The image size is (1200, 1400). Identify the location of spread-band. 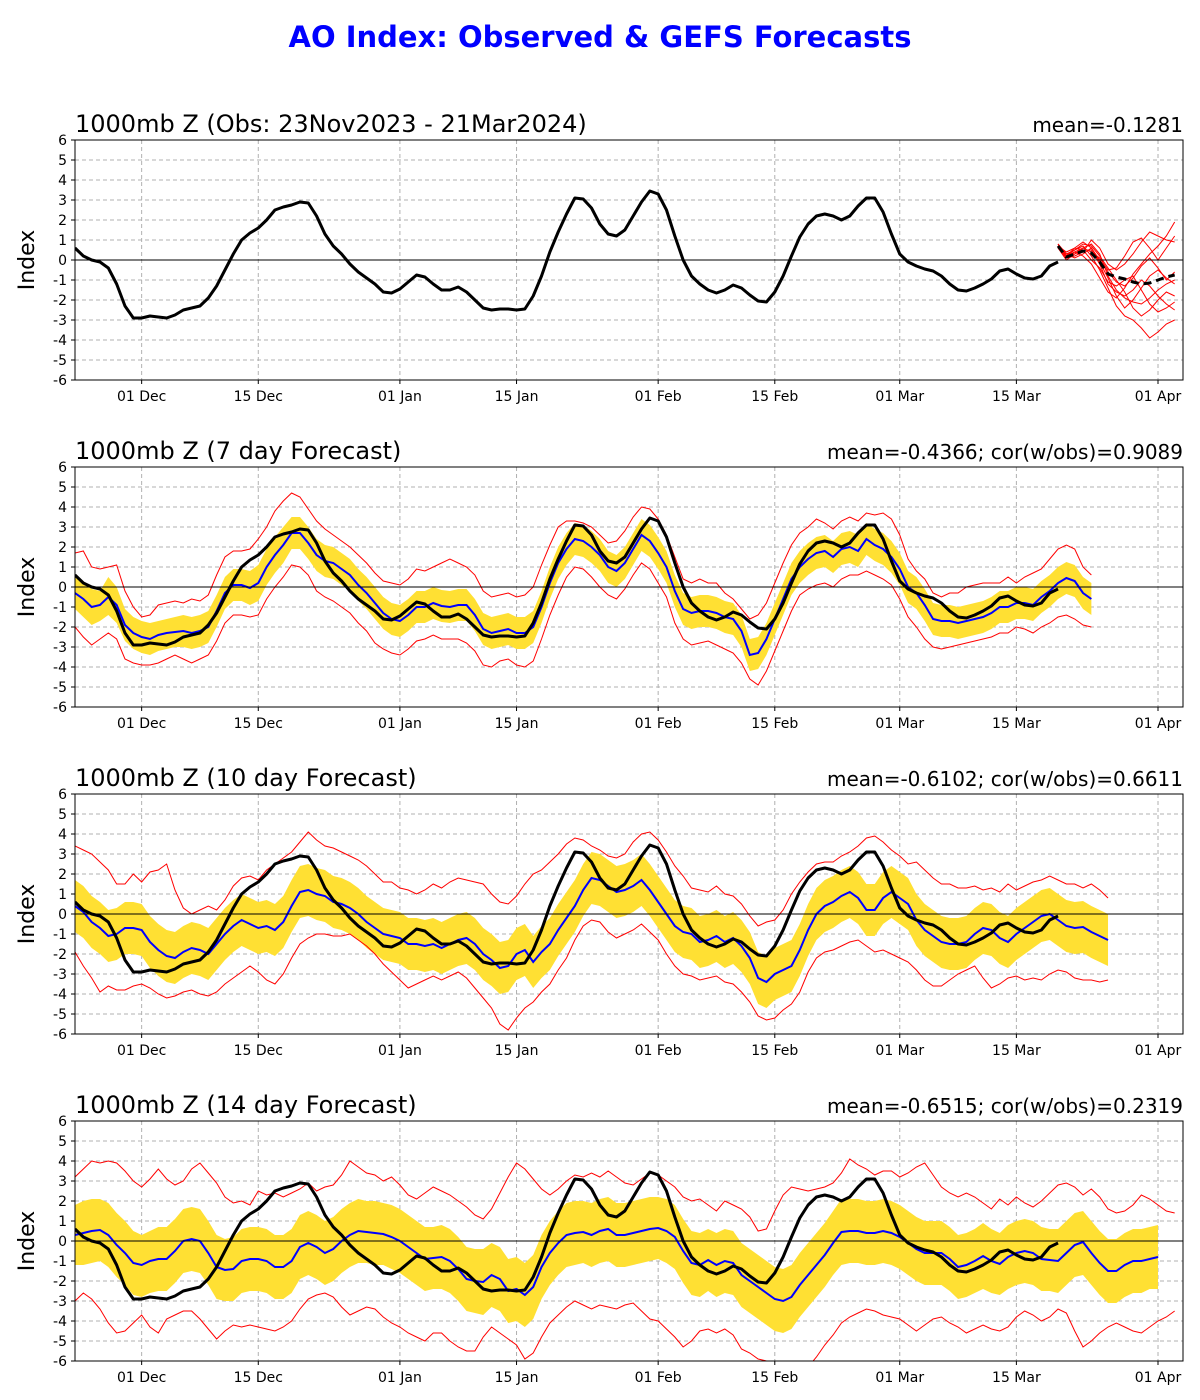
(583, 594).